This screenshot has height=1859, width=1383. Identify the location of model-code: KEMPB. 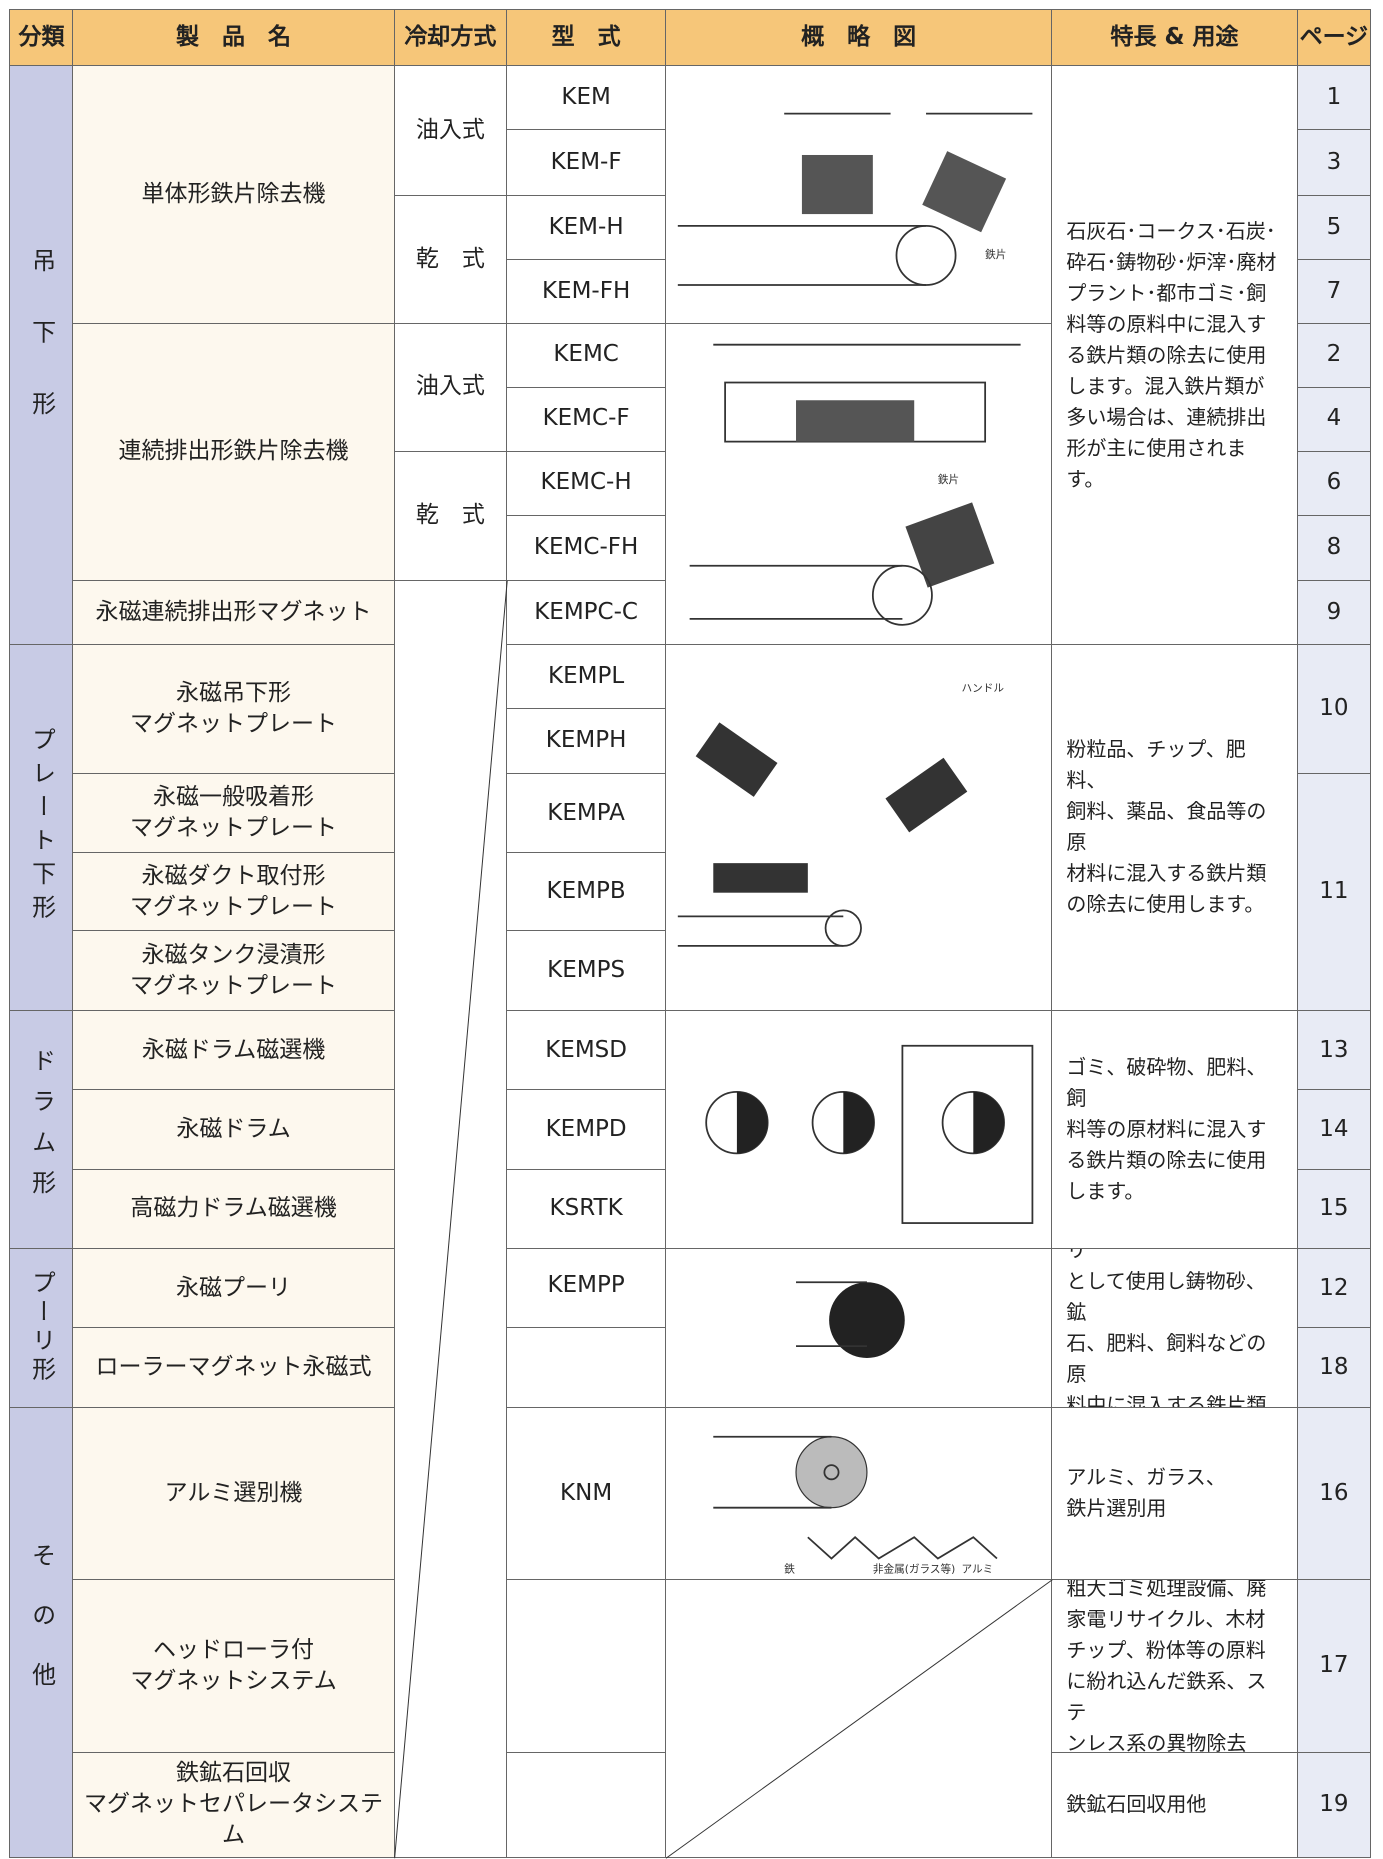
(586, 892).